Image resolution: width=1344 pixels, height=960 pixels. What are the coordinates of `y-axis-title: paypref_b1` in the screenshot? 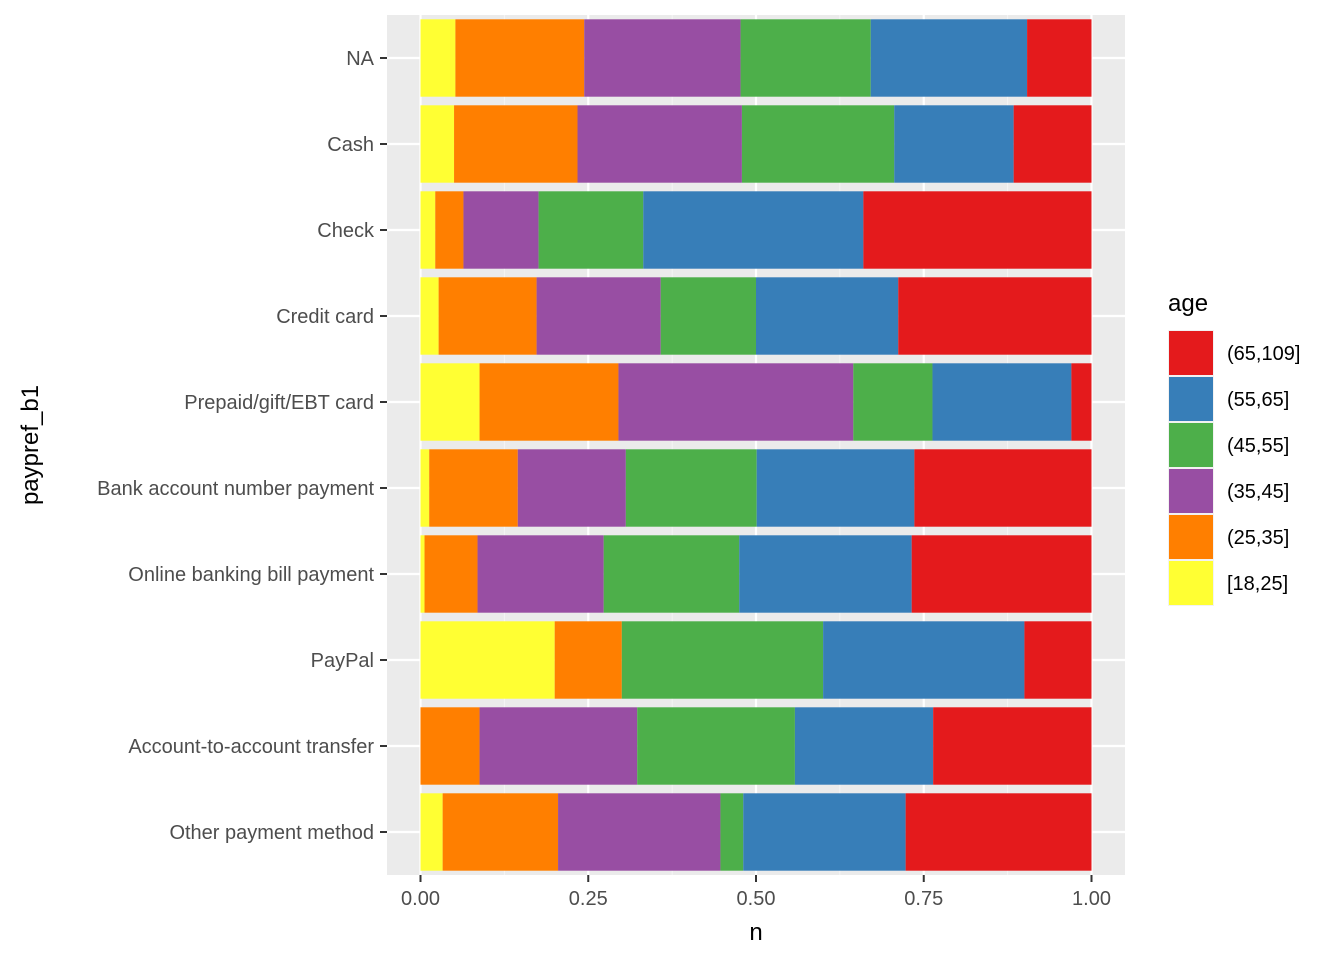 It's located at (30, 445).